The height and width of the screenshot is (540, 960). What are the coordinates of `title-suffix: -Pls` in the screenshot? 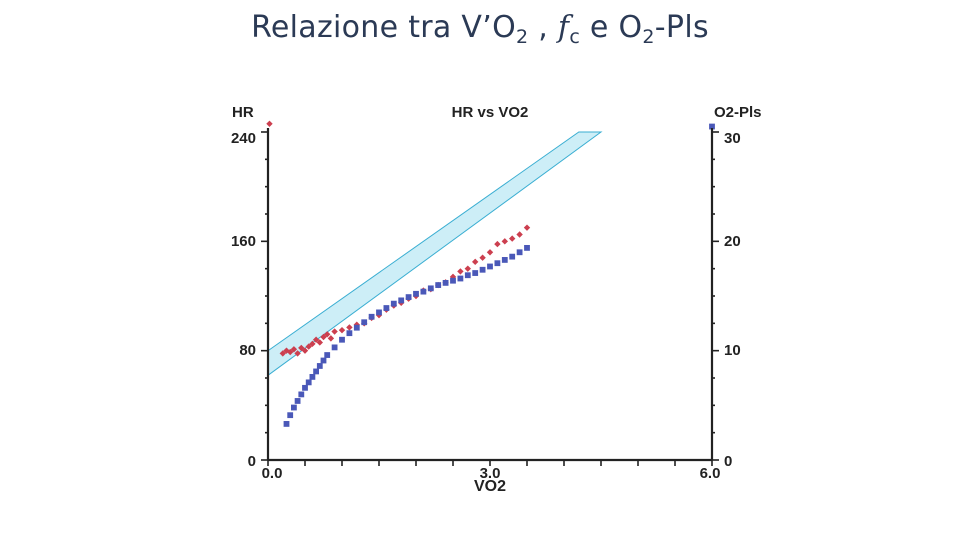 It's located at (681, 27).